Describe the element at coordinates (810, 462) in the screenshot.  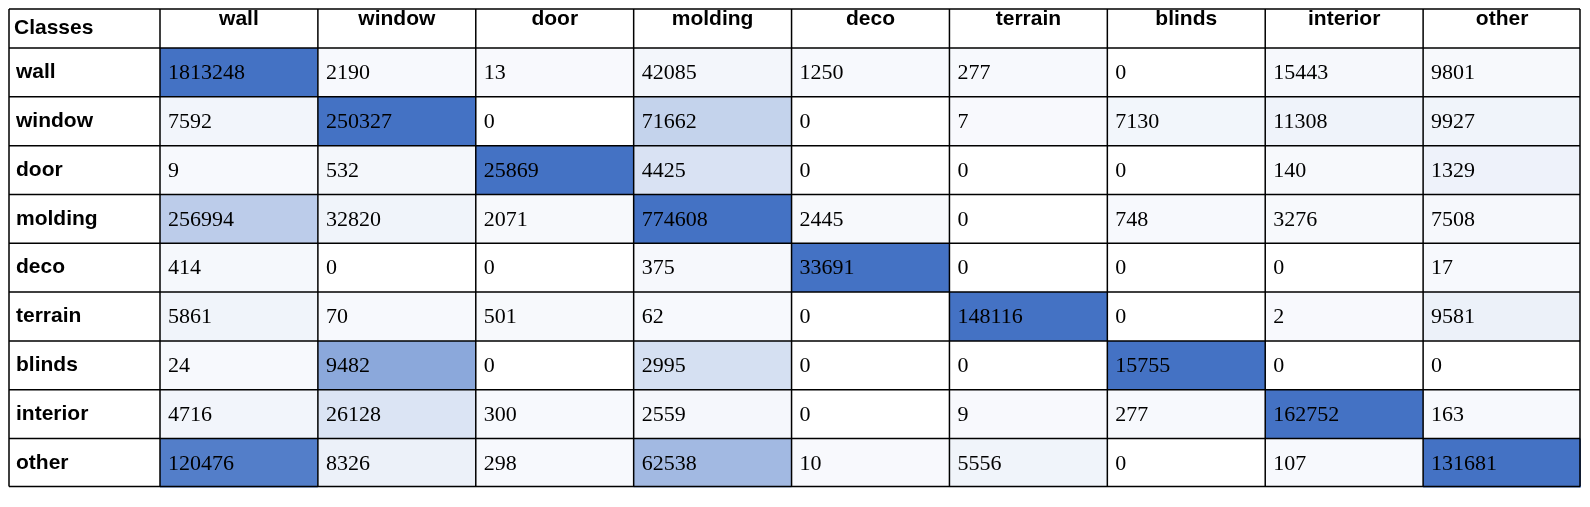
I see `data-label: 10` at that location.